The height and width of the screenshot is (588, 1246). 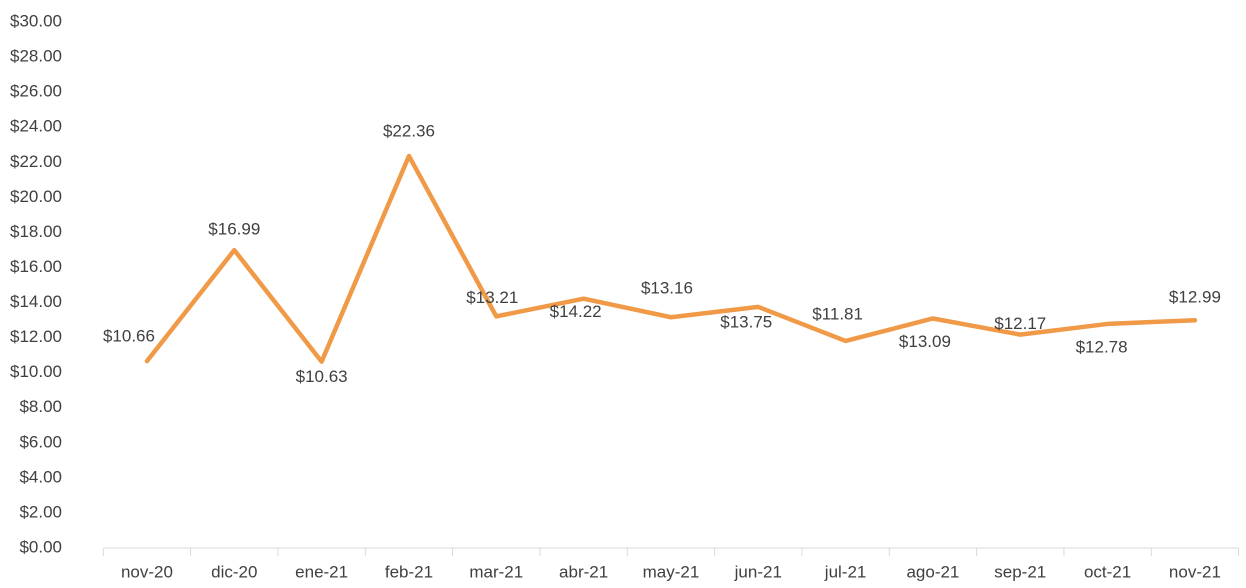 What do you see at coordinates (36, 161) in the screenshot?
I see `y-tick-label: $22.00` at bounding box center [36, 161].